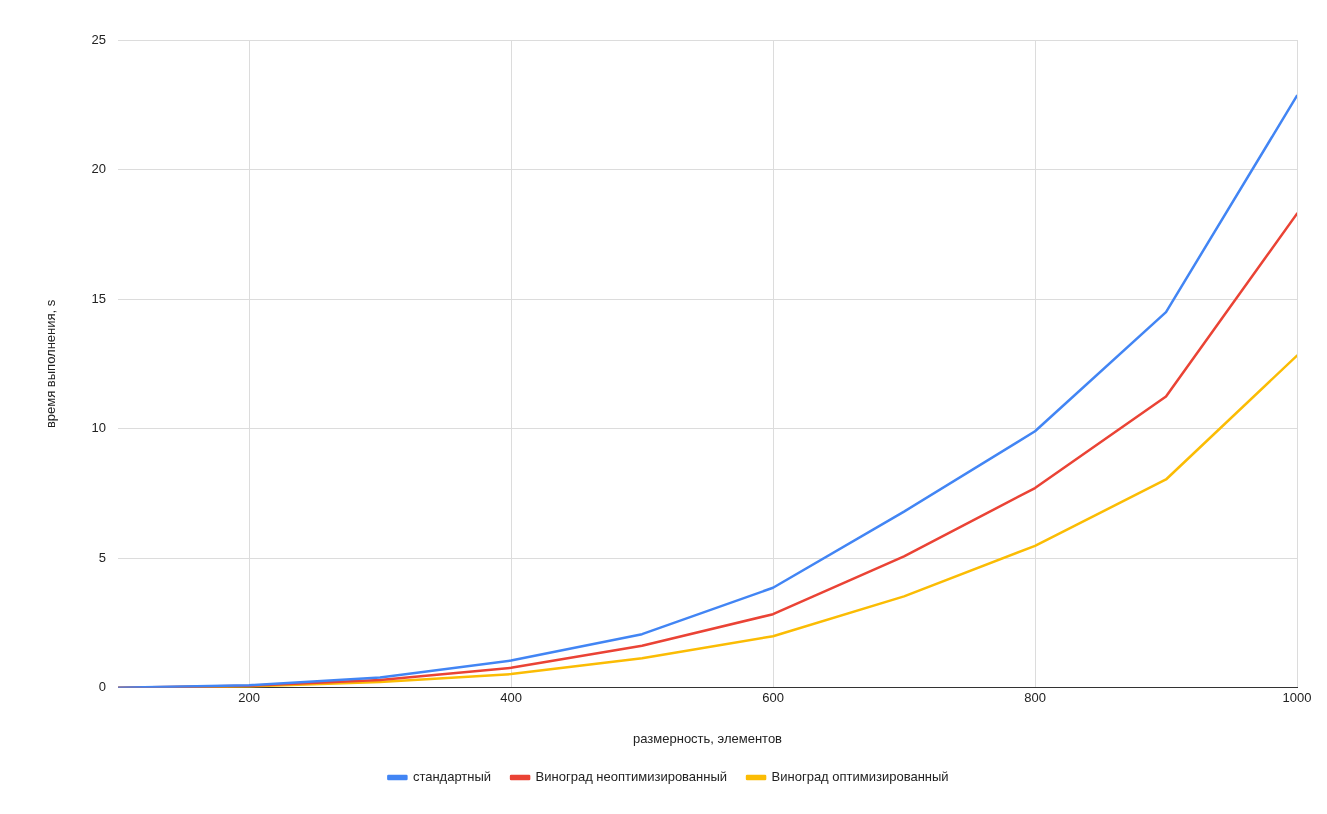  What do you see at coordinates (631, 777) in the screenshot?
I see `legend-label: Виноград неоптимизированный` at bounding box center [631, 777].